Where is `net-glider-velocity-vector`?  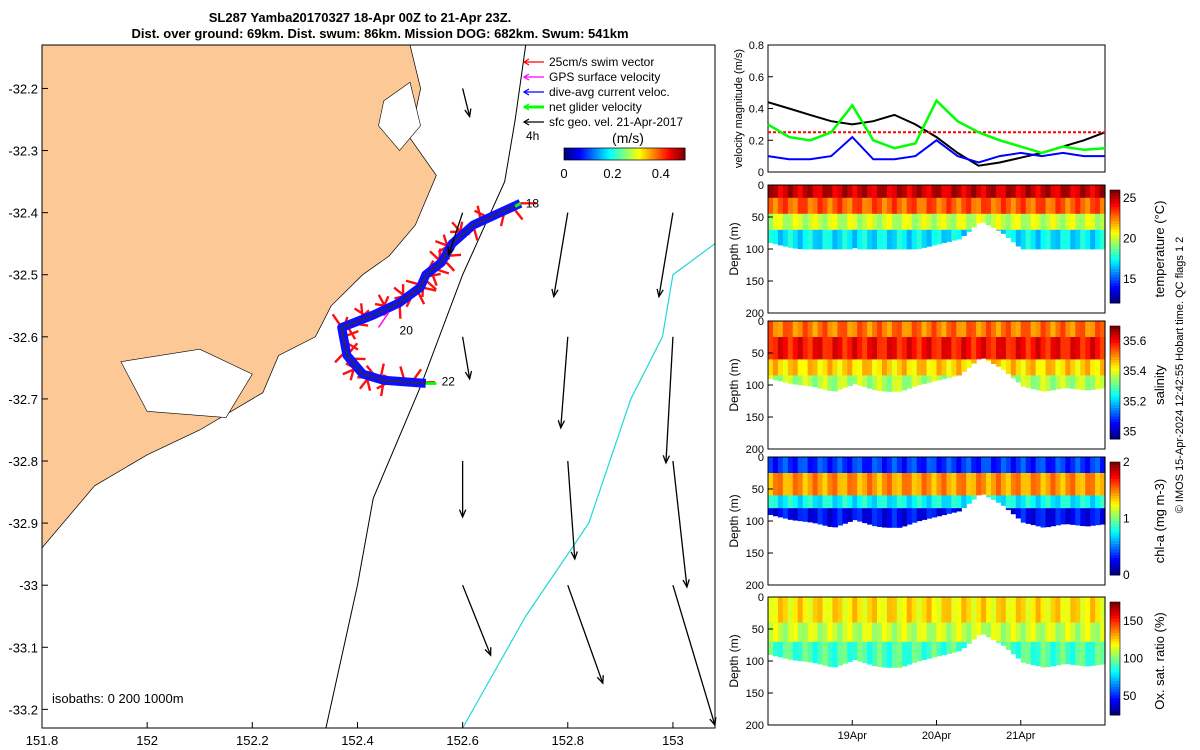
net-glider-velocity-vector is located at coordinates (518, 205).